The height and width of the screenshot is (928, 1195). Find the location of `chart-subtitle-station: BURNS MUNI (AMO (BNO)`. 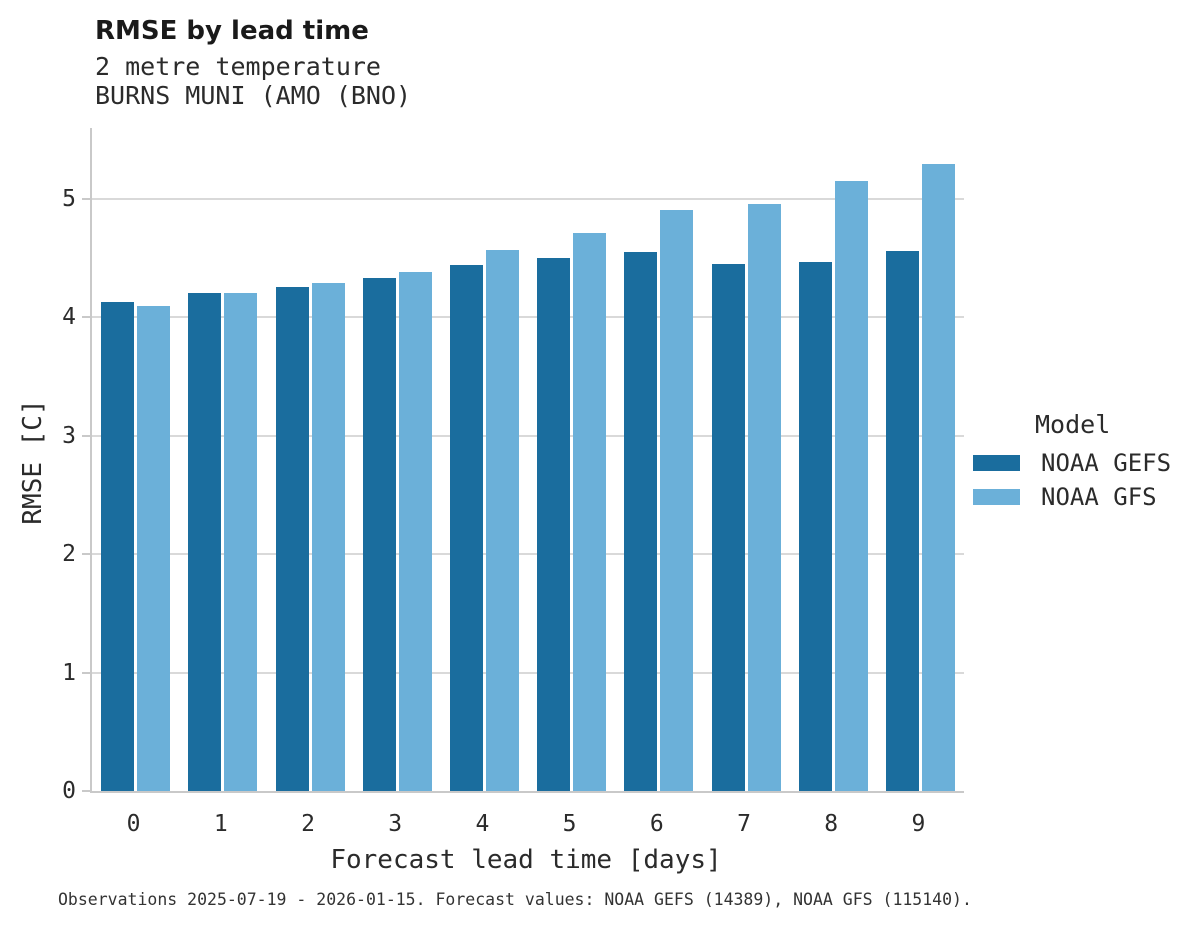

chart-subtitle-station: BURNS MUNI (AMO (BNO) is located at coordinates (253, 95).